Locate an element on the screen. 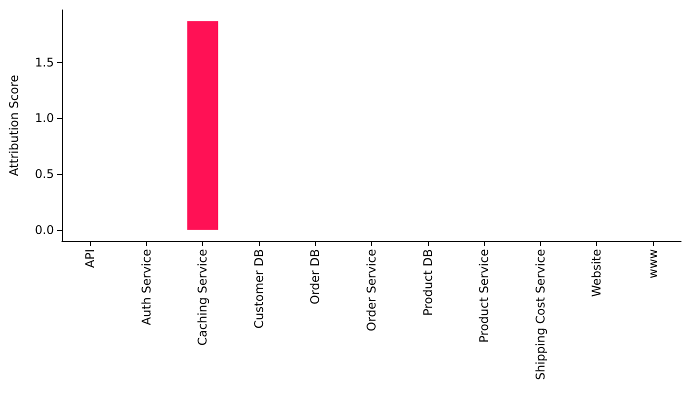  x-tick-label: Website is located at coordinates (597, 273).